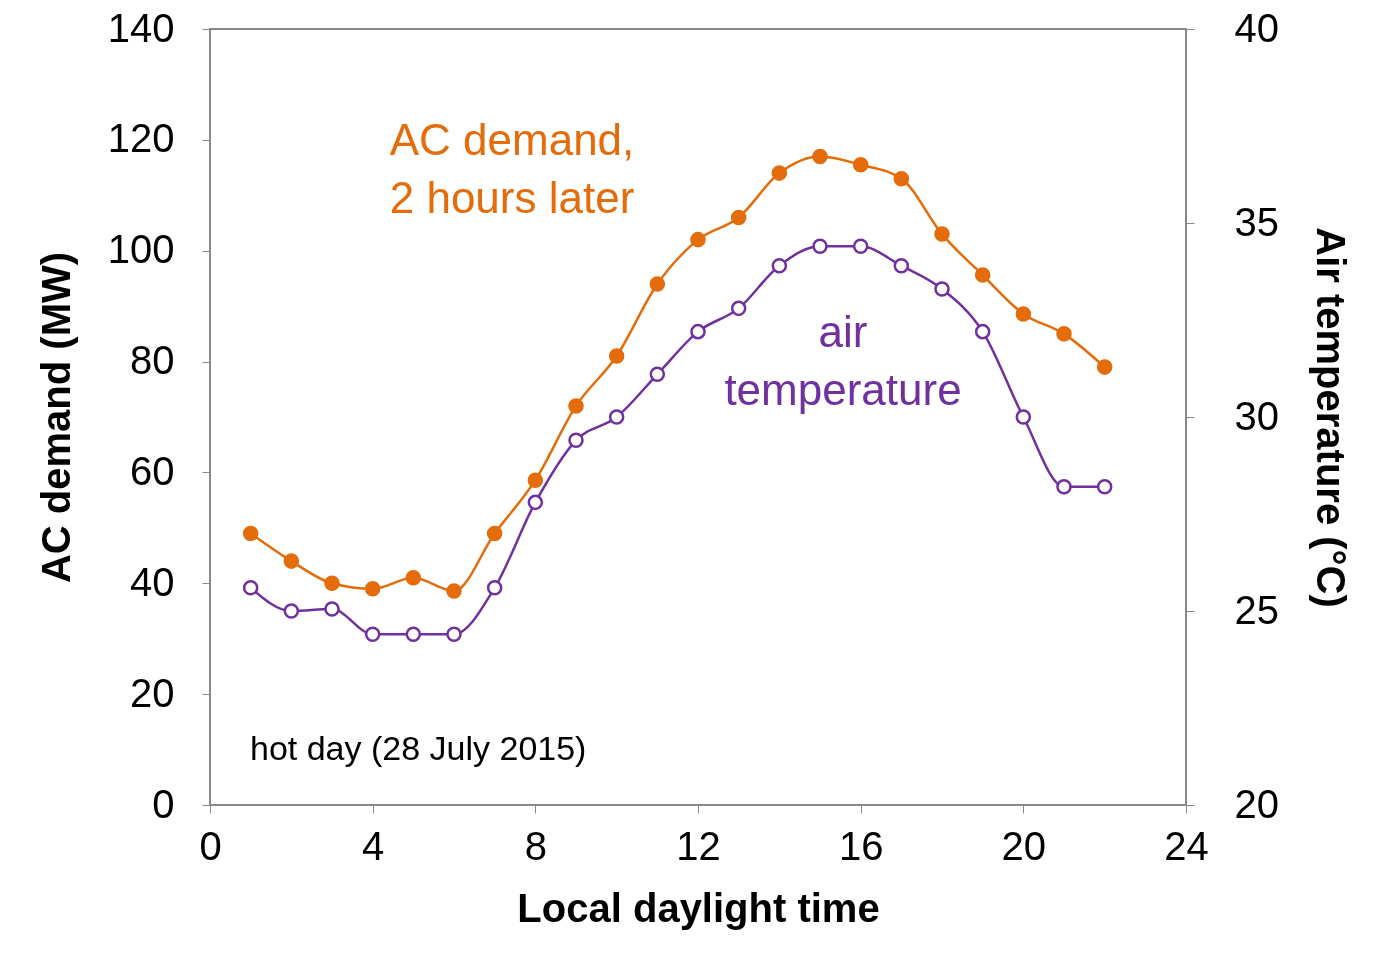  What do you see at coordinates (1256, 803) in the screenshot?
I see `y2-tick-label: 20` at bounding box center [1256, 803].